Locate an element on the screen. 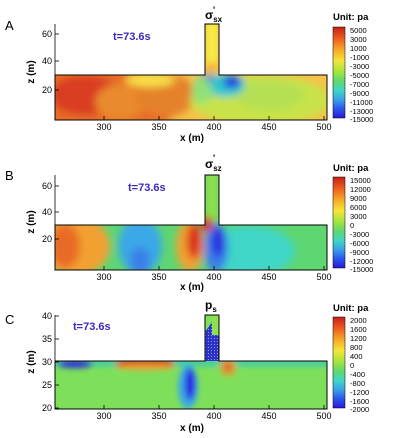 The width and height of the screenshot is (400, 438). panel-b-variable: σsz is located at coordinates (213, 165).